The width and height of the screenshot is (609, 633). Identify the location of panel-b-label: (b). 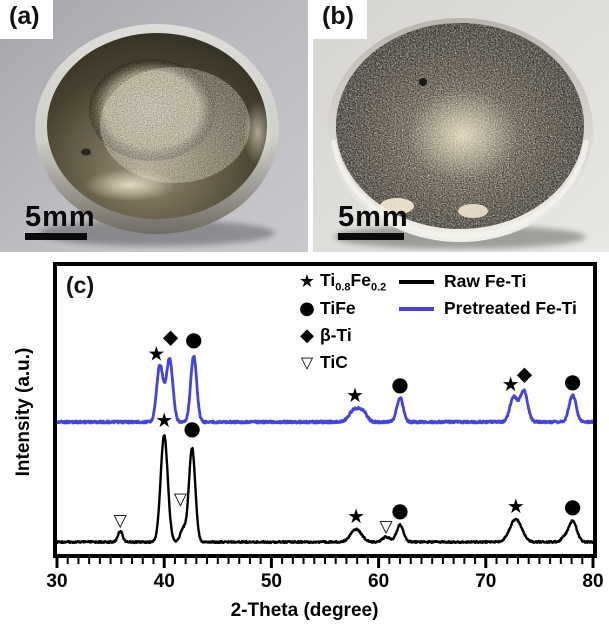
(340, 19).